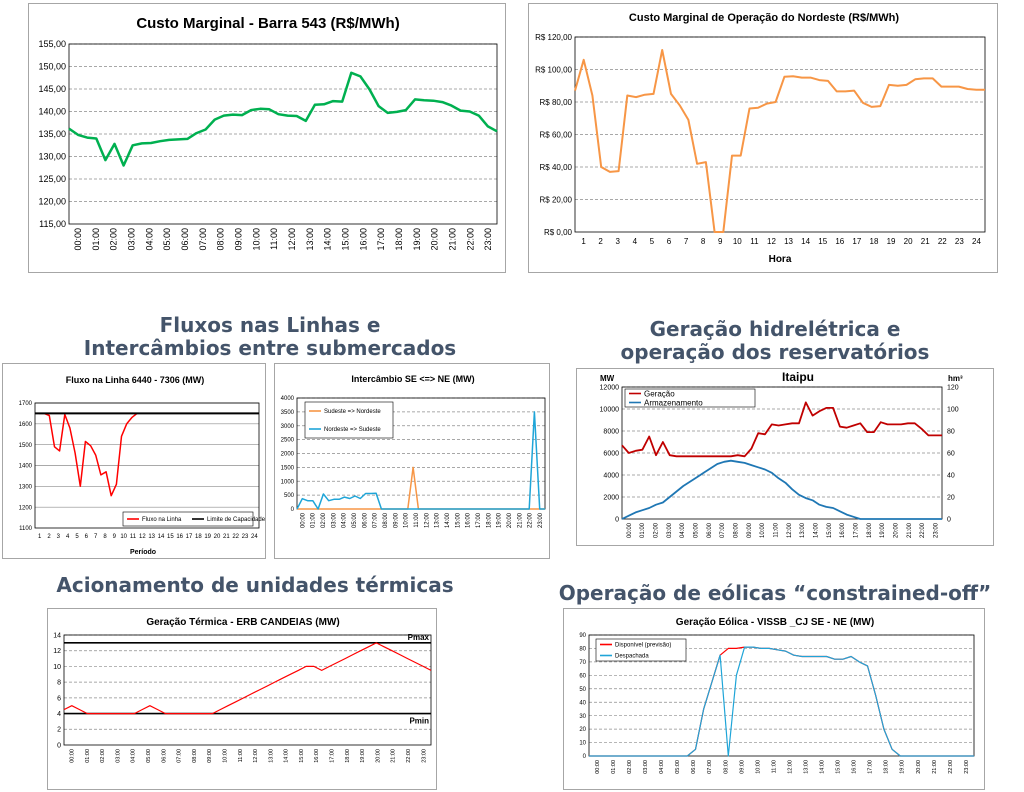 This screenshot has width=1024, height=792. Describe the element at coordinates (788, 241) in the screenshot. I see `x-tick-label: 13` at that location.